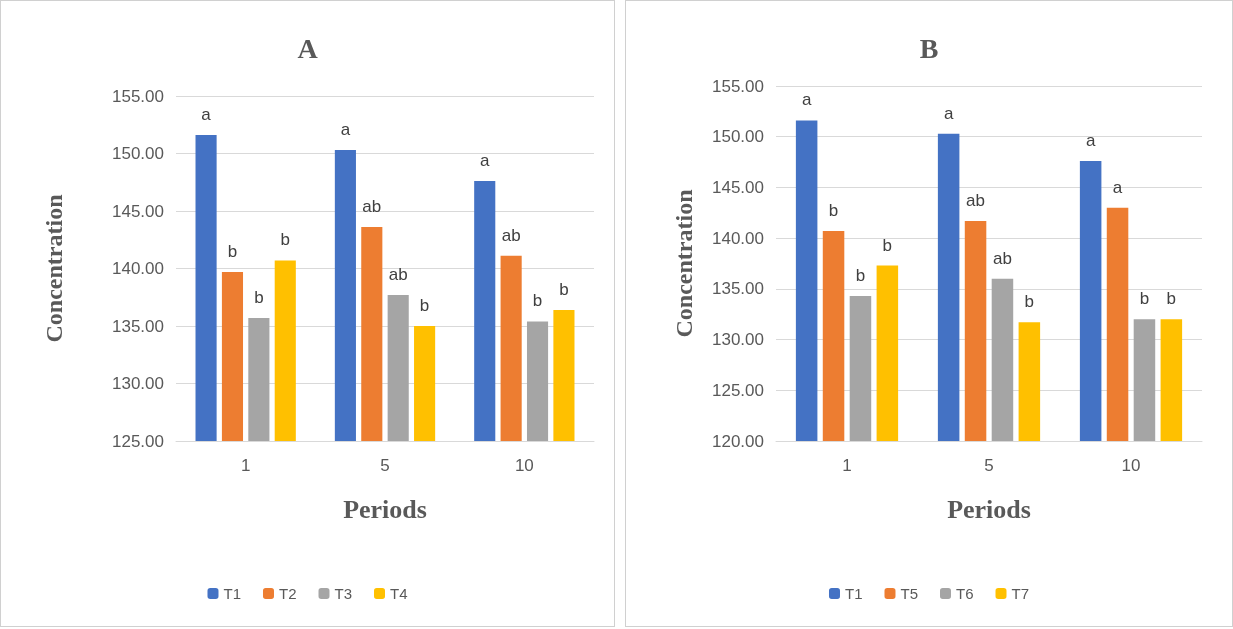 The width and height of the screenshot is (1233, 629). I want to click on chart-title: B, so click(929, 48).